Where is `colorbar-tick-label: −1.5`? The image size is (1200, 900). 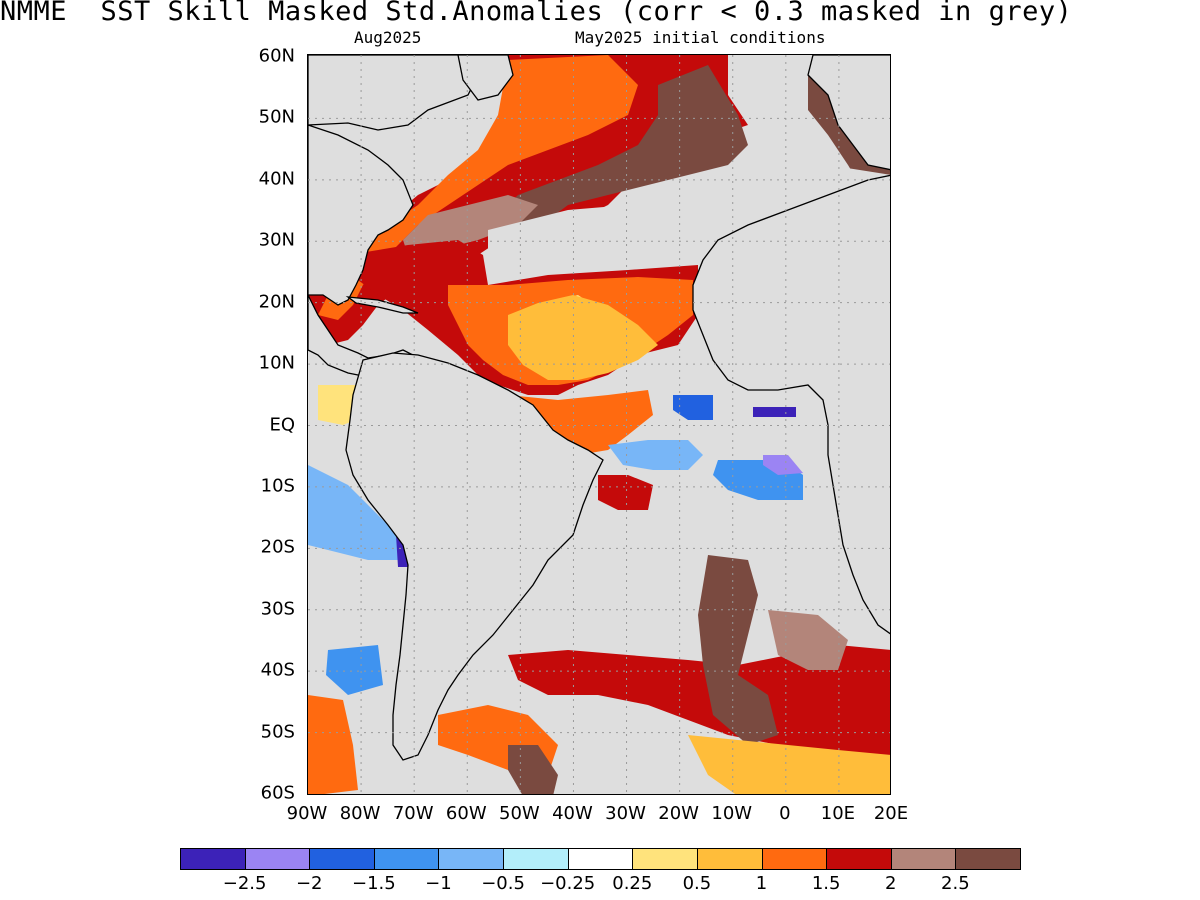
colorbar-tick-label: −1.5 is located at coordinates (373, 883).